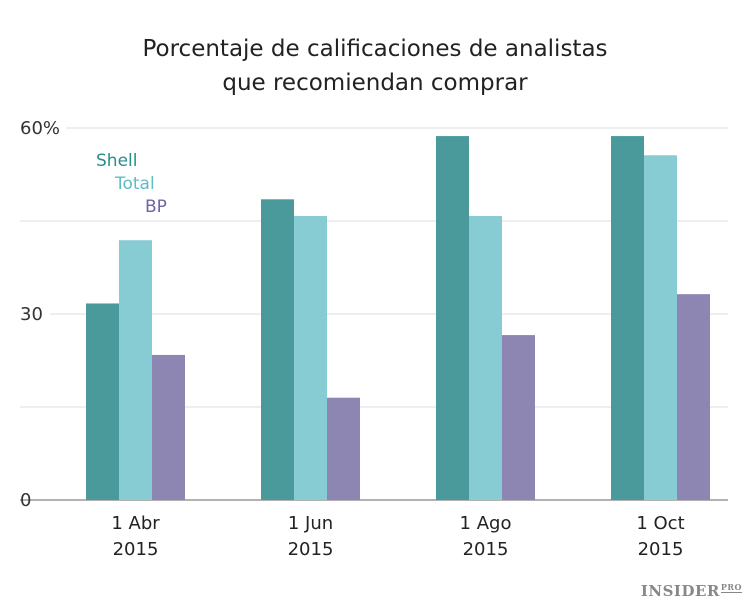  What do you see at coordinates (156, 207) in the screenshot?
I see `legend-bp: BP` at bounding box center [156, 207].